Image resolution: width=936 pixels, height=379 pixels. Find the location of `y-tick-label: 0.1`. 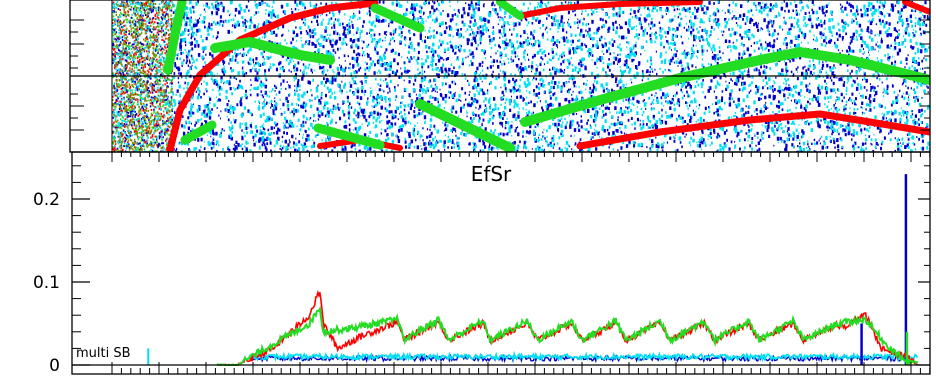

y-tick-label: 0.1 is located at coordinates (46, 283).